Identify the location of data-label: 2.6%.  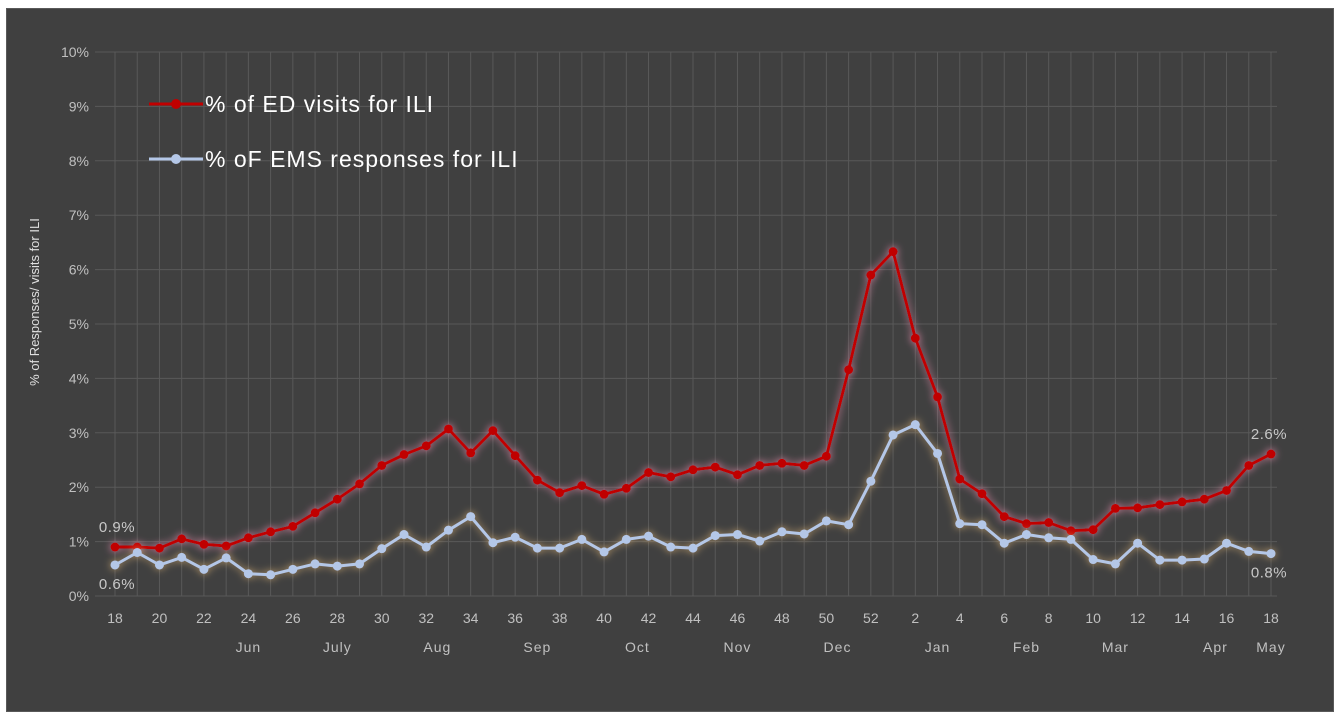
(1269, 434).